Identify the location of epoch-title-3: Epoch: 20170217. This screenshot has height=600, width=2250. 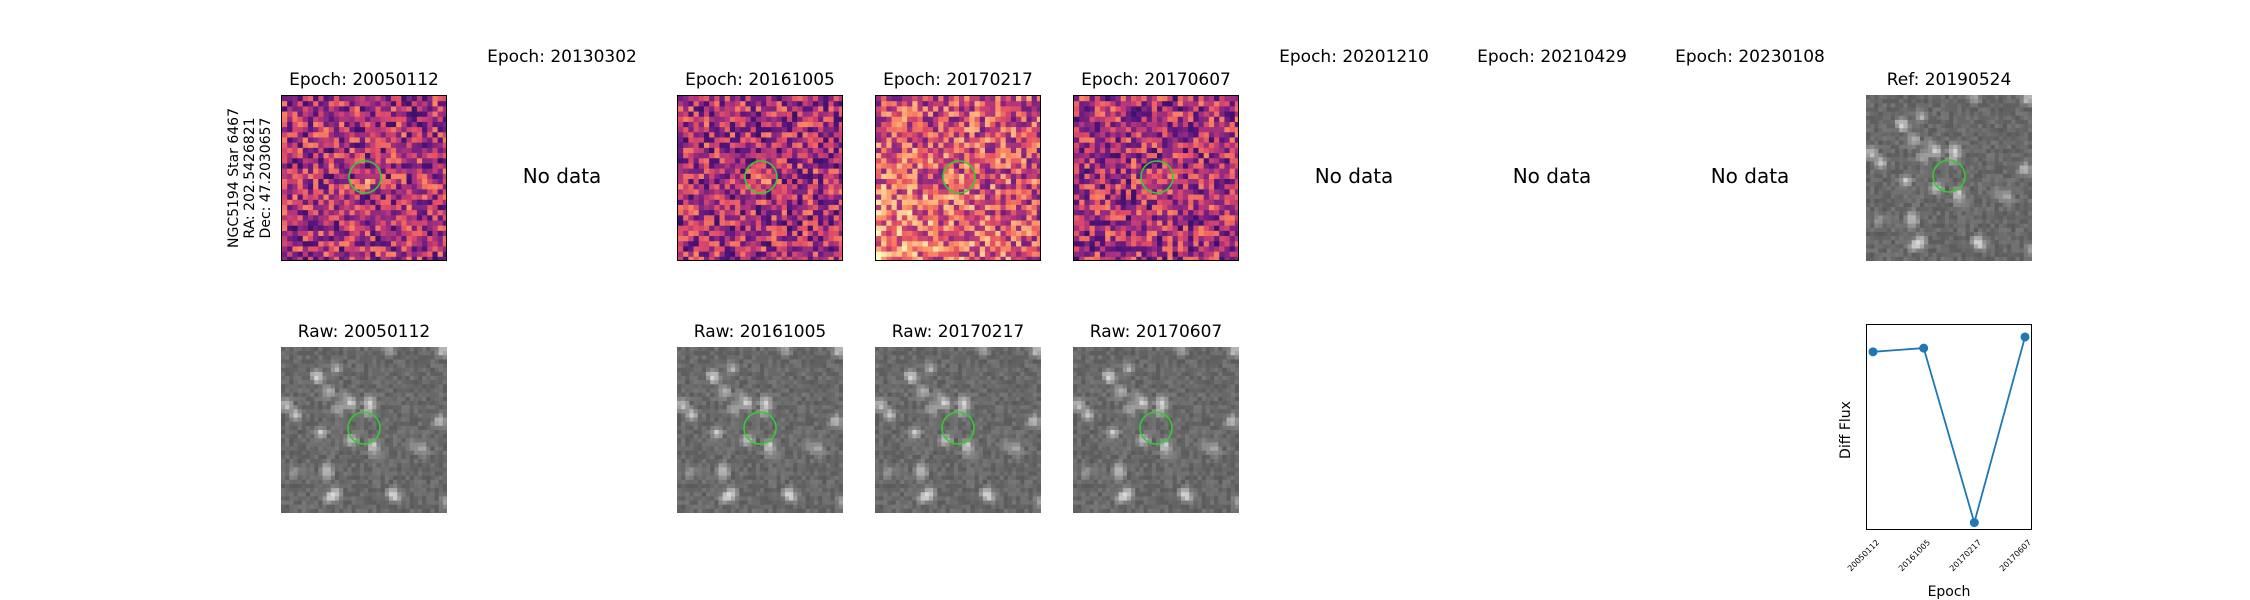
(958, 80).